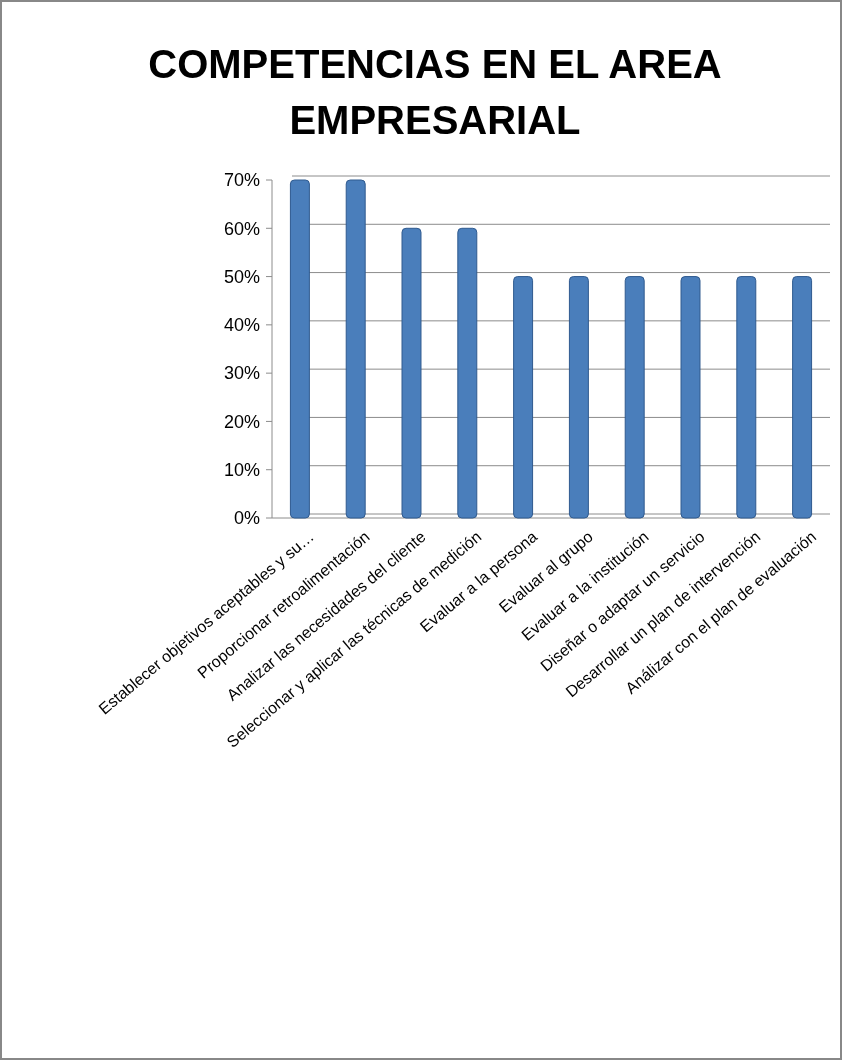 This screenshot has width=842, height=1060. I want to click on chart-title: COMPETENCIAS EN EL AREA EMPRESARIAL, so click(435, 92).